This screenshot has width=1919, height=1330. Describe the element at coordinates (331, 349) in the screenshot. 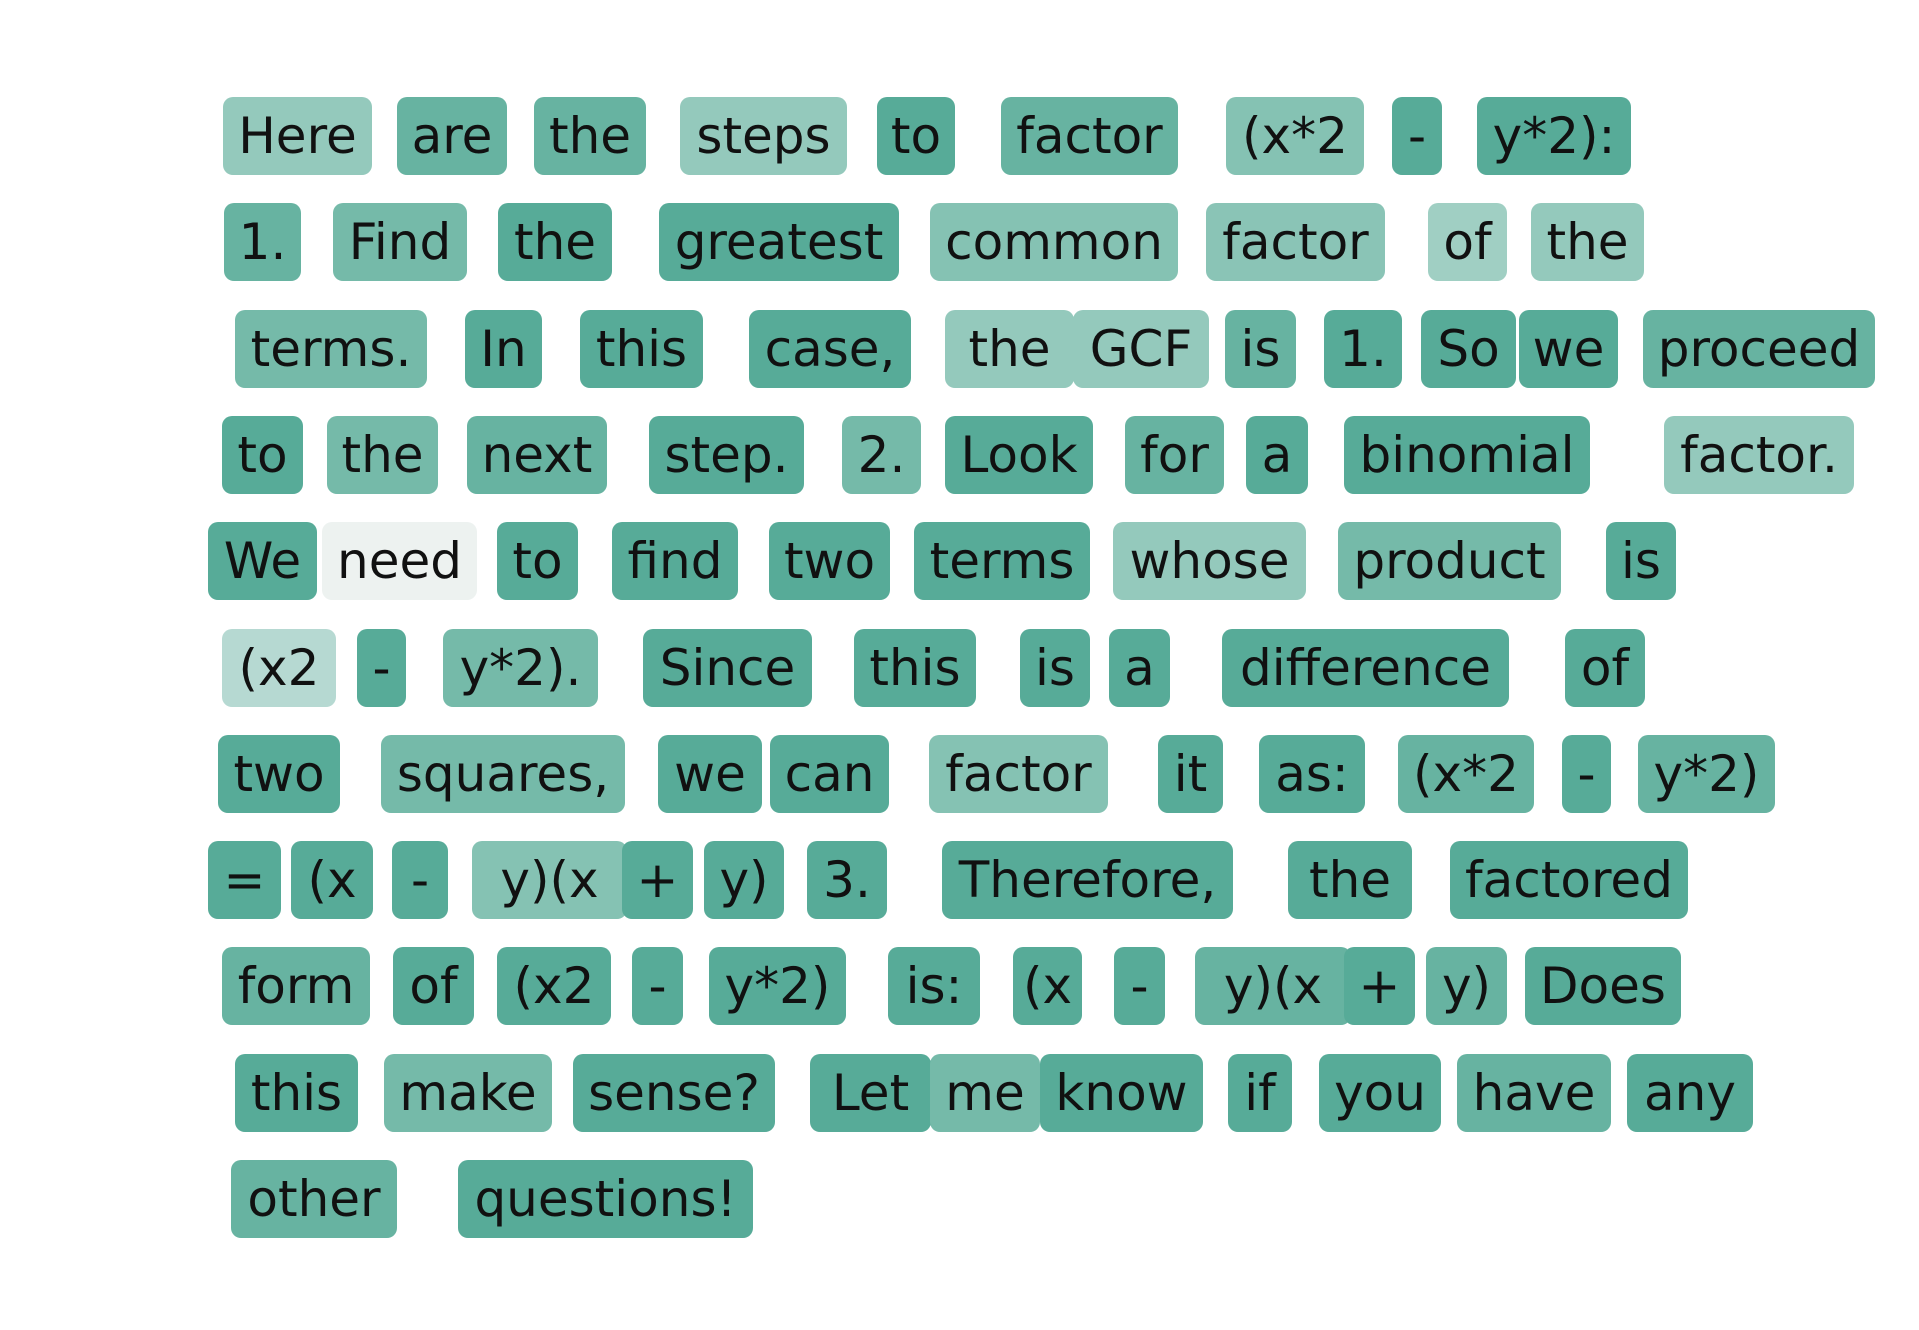

I see `token-chip: terms.` at that location.